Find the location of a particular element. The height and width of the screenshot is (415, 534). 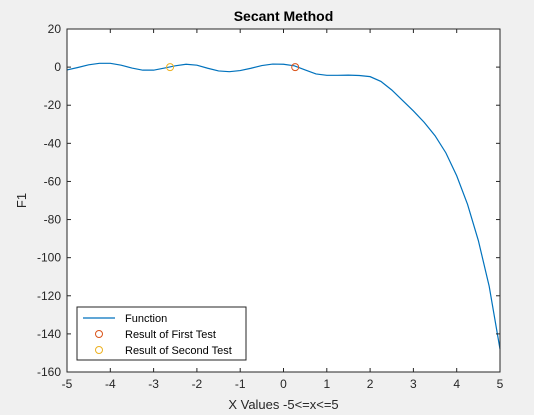

legend-box is located at coordinates (161, 333).